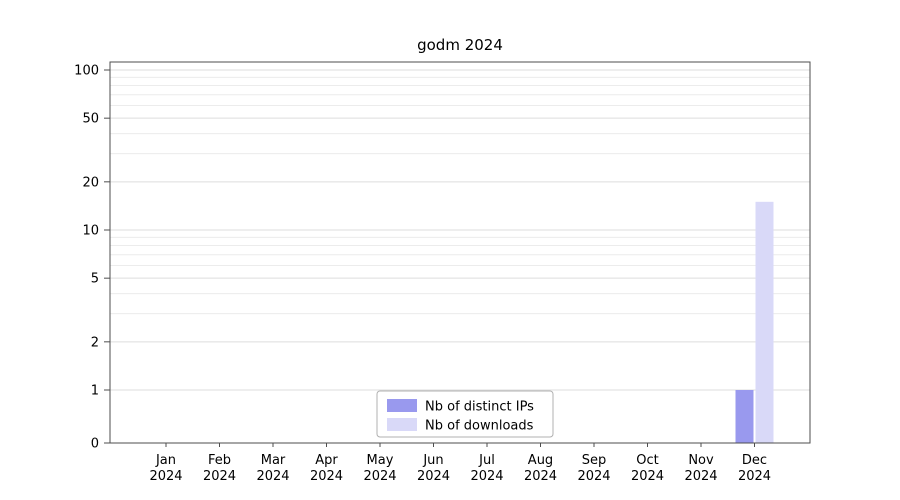 This screenshot has width=900, height=500. What do you see at coordinates (219, 460) in the screenshot?
I see `x-tick-label-month: Feb` at bounding box center [219, 460].